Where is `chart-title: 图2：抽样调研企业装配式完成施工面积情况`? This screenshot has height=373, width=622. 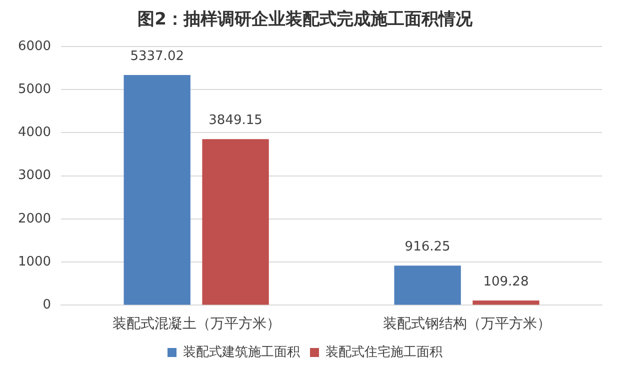 chart-title: 图2：抽样调研企业装配式完成施工面积情况 is located at coordinates (306, 20).